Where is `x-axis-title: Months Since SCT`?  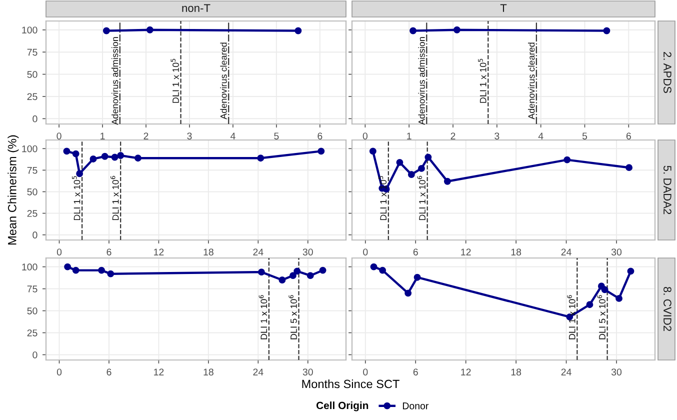 x-axis-title: Months Since SCT is located at coordinates (351, 383).